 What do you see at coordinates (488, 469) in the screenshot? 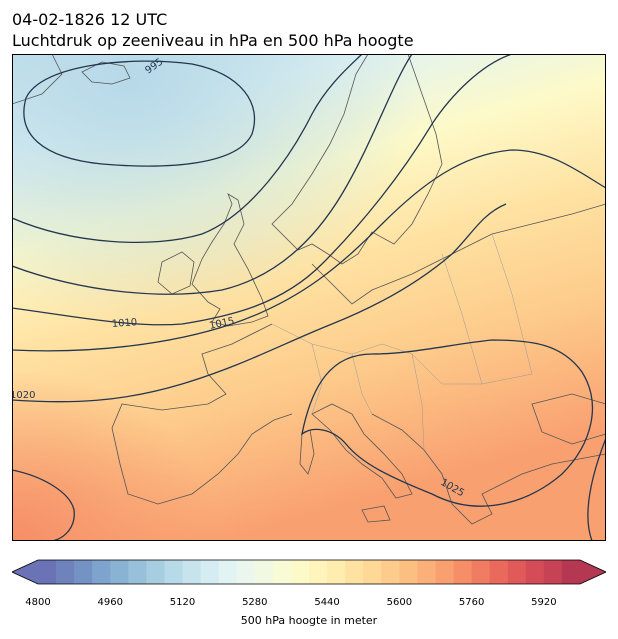
I see `coast-balkans` at bounding box center [488, 469].